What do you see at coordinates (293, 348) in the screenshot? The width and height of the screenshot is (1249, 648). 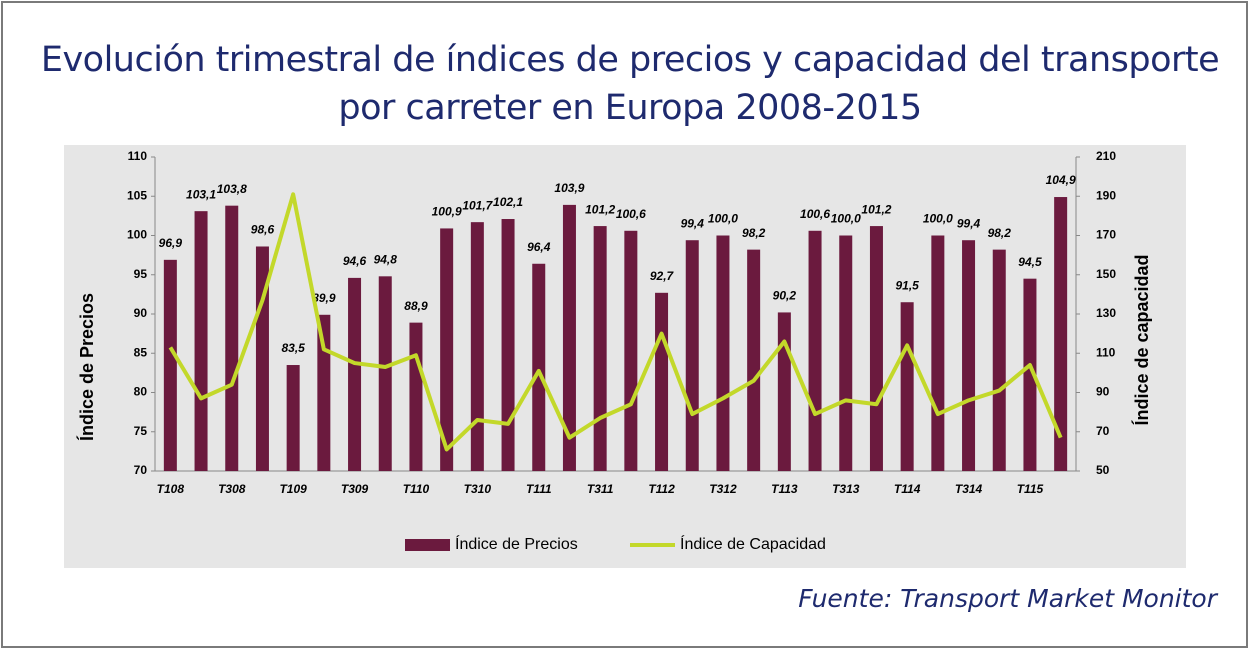 I see `value-label: 83,5` at bounding box center [293, 348].